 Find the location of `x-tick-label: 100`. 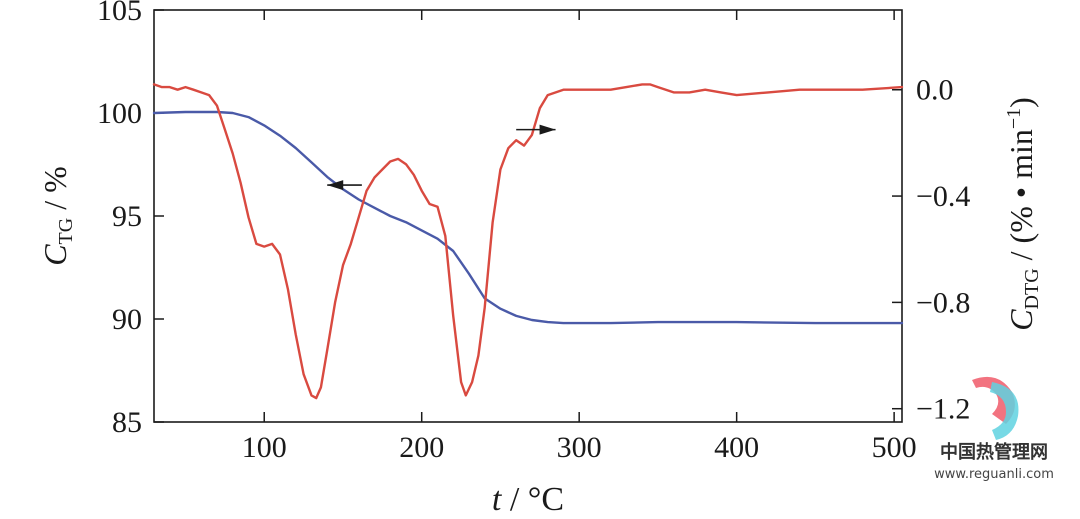

x-tick-label: 100 is located at coordinates (264, 447).